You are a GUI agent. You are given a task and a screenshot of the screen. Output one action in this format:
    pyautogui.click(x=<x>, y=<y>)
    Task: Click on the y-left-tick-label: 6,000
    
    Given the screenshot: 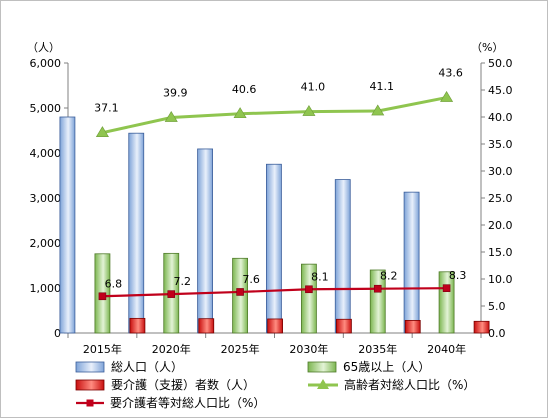 What is the action you would take?
    pyautogui.click(x=46, y=63)
    